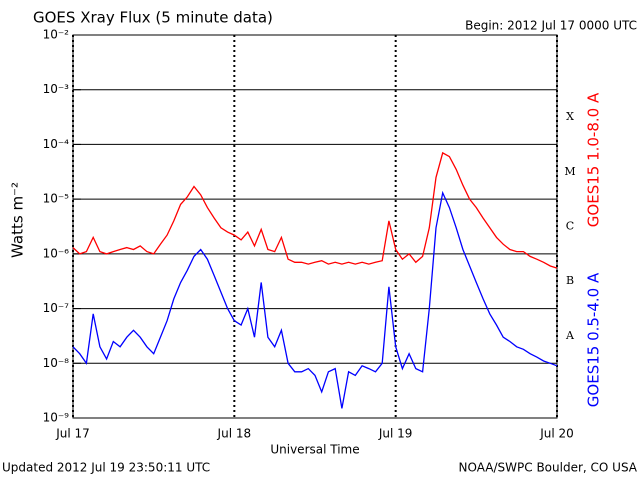 Image resolution: width=640 pixels, height=480 pixels. What do you see at coordinates (56, 418) in the screenshot?
I see `y-tick-label: 10⁻⁹` at bounding box center [56, 418].